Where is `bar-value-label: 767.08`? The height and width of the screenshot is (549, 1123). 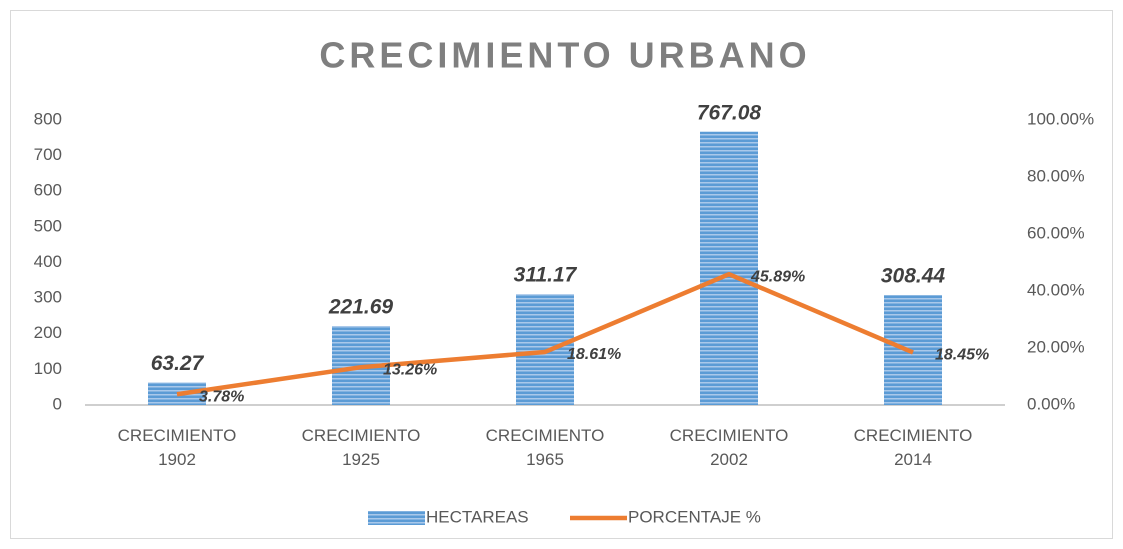
bar-value-label: 767.08 is located at coordinates (729, 112).